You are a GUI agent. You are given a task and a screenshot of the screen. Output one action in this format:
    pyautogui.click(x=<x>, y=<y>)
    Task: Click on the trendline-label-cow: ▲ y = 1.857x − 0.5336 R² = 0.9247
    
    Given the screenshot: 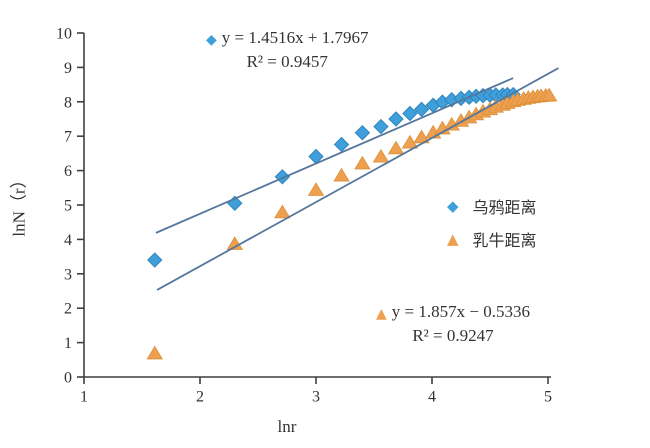 What is the action you would take?
    pyautogui.click(x=453, y=324)
    